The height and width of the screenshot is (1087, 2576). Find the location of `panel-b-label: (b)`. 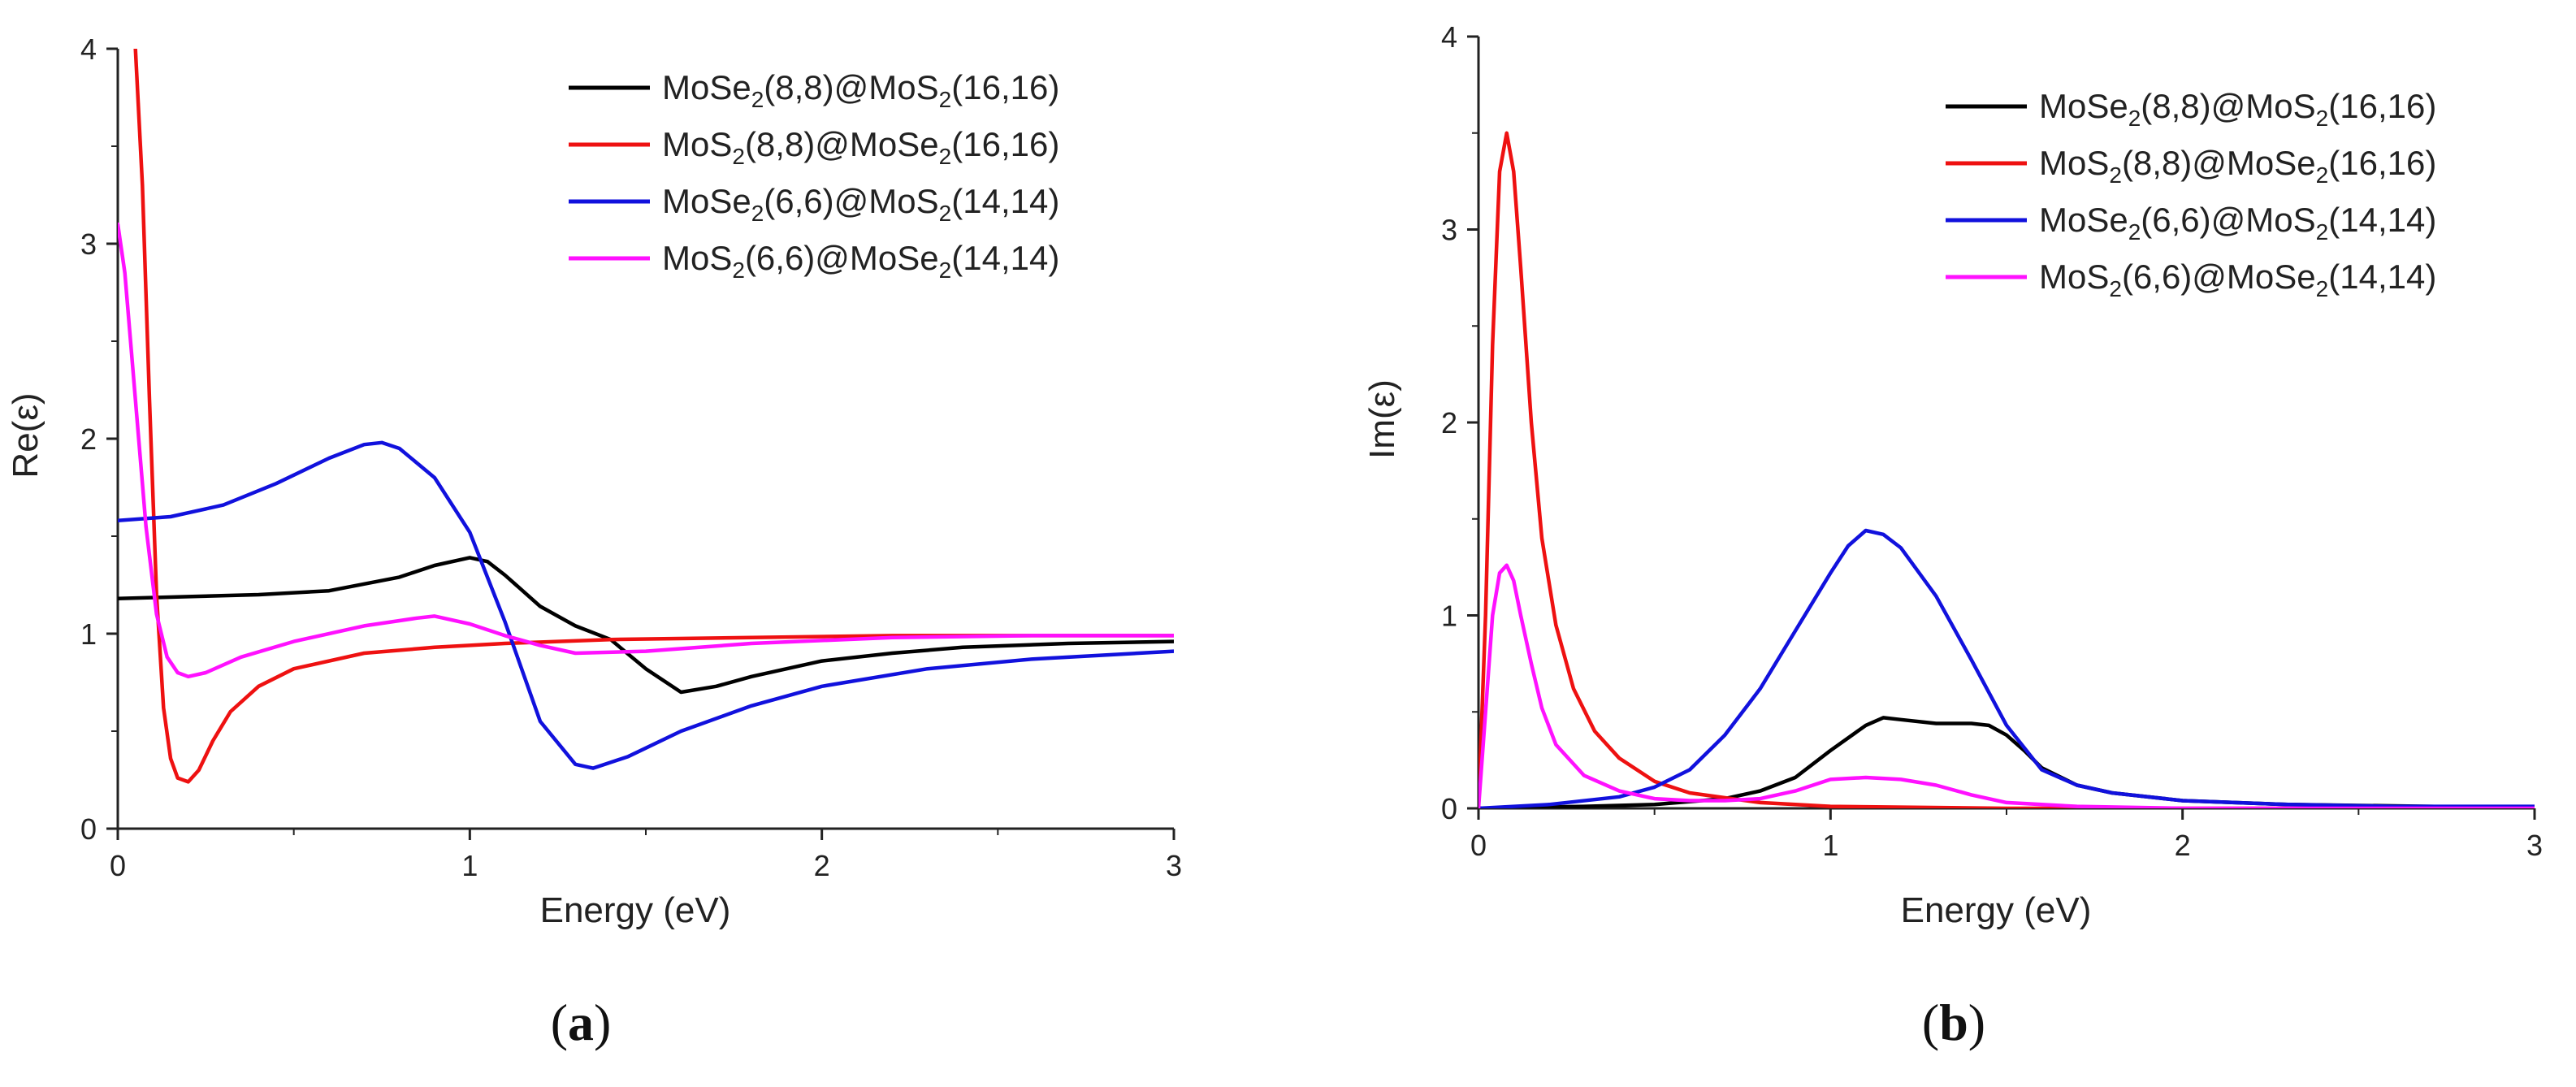

panel-b-label: (b) is located at coordinates (1953, 1022).